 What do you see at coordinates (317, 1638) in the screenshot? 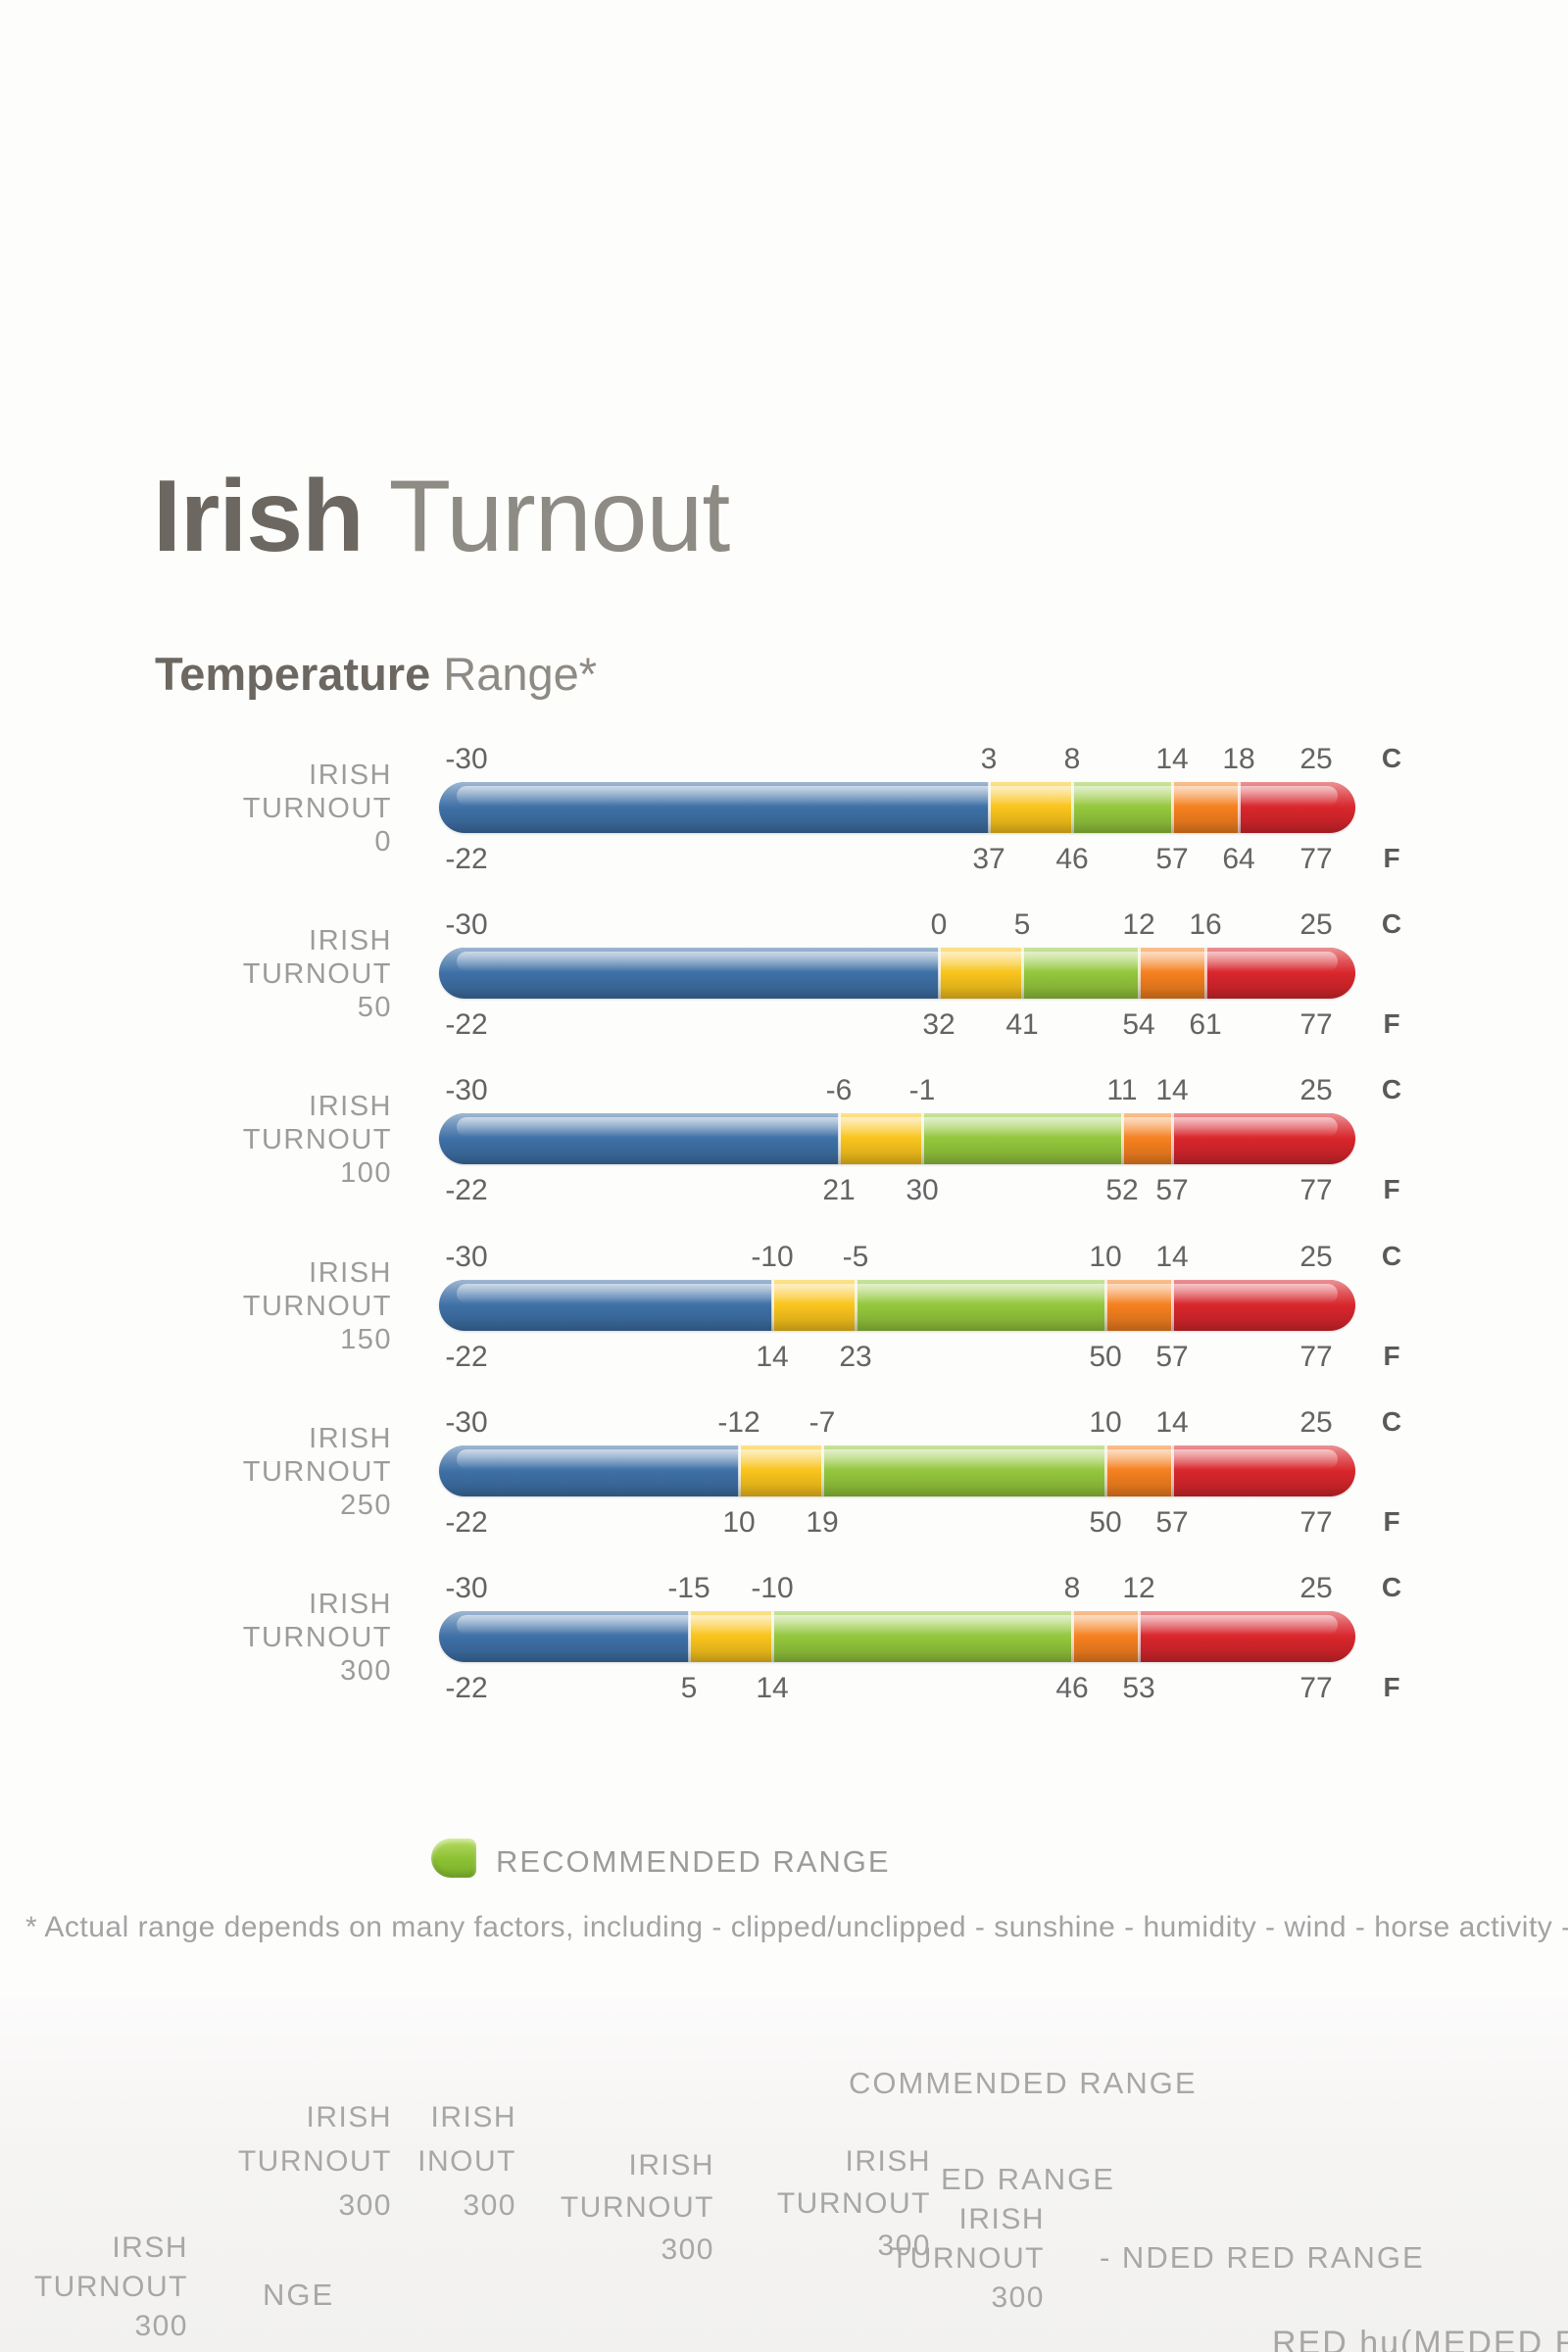
I see `product-label: IRISH TURNOUT 300` at bounding box center [317, 1638].